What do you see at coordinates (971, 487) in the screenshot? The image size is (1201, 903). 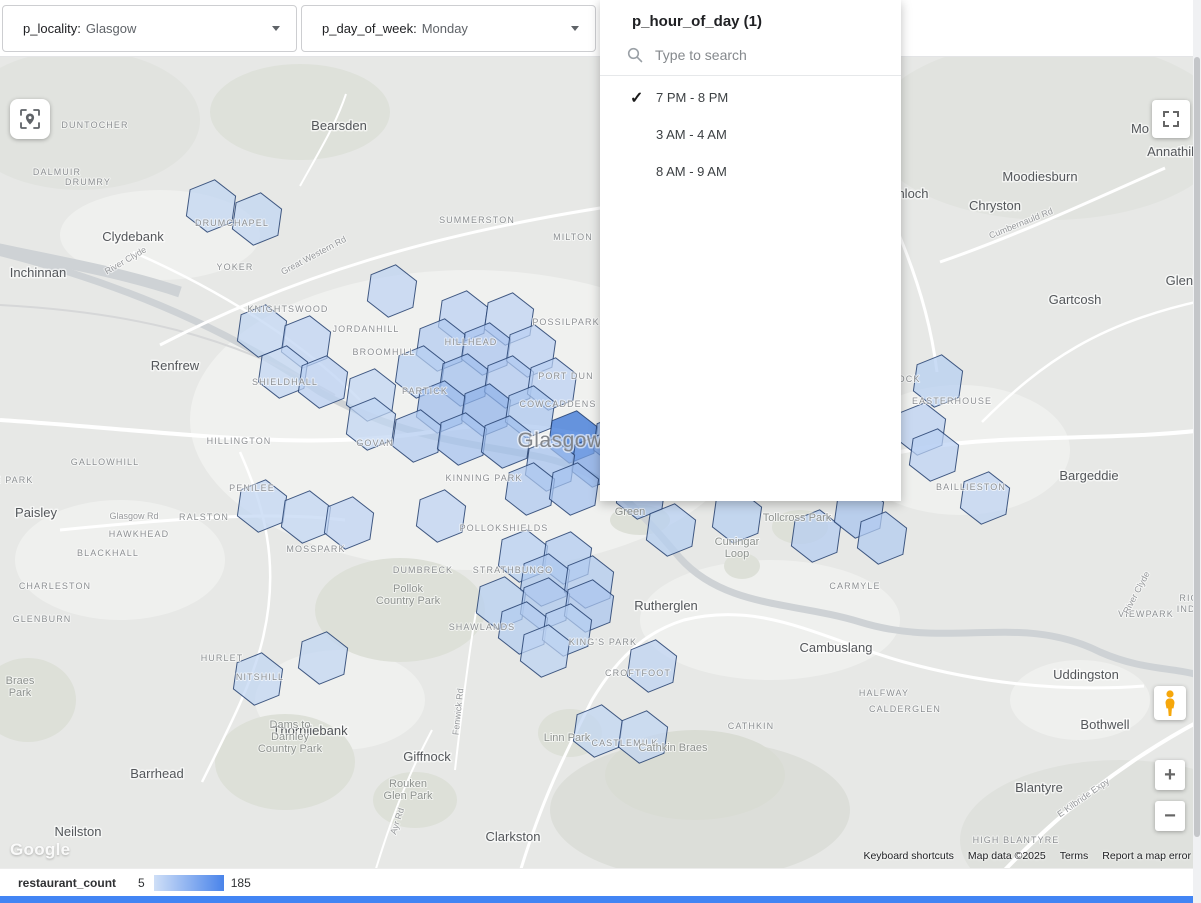 I see `map-label-district: BAILLIESTON` at bounding box center [971, 487].